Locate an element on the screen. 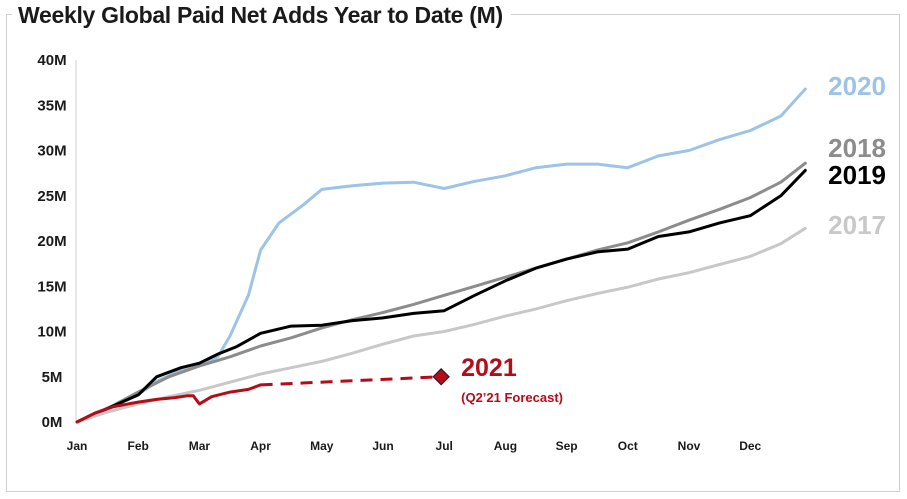 Image resolution: width=907 pixels, height=499 pixels. x-tick-label: Aug is located at coordinates (505, 446).